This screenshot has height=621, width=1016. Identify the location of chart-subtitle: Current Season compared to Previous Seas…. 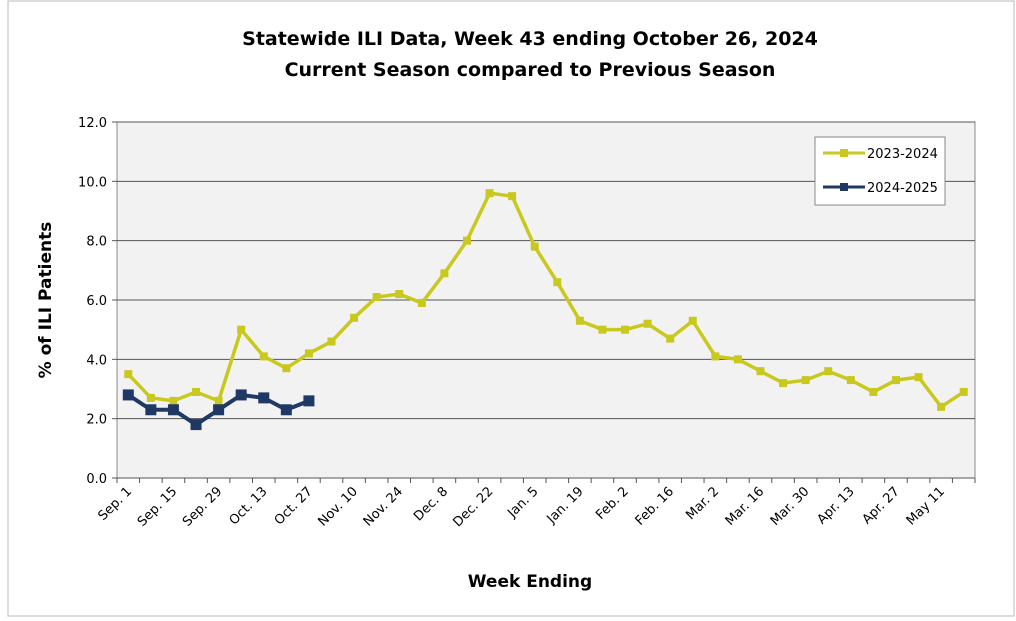
(530, 70).